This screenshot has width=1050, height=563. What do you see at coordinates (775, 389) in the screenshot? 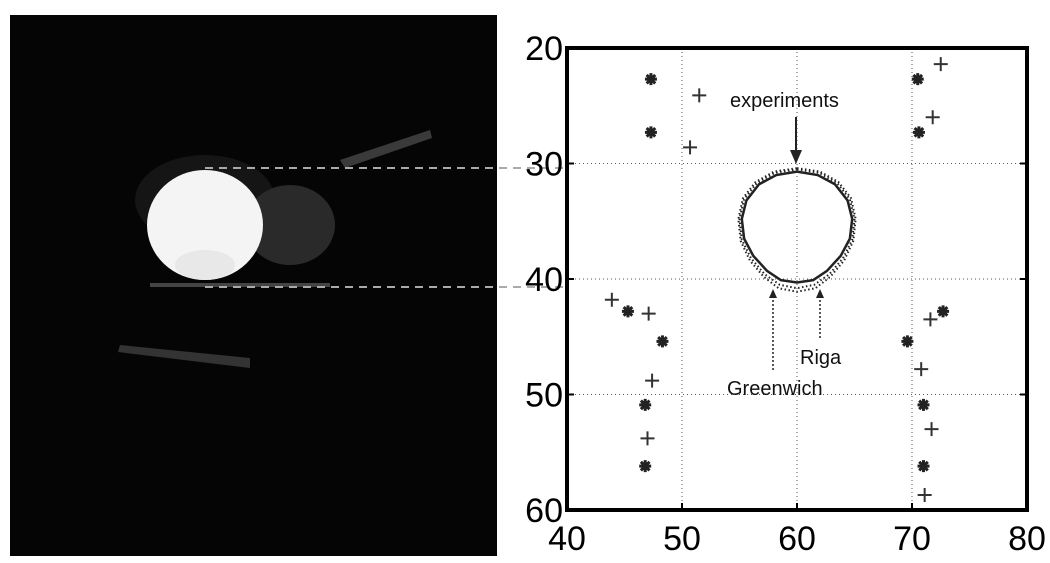
I see `annotation: Greenwich` at bounding box center [775, 389].